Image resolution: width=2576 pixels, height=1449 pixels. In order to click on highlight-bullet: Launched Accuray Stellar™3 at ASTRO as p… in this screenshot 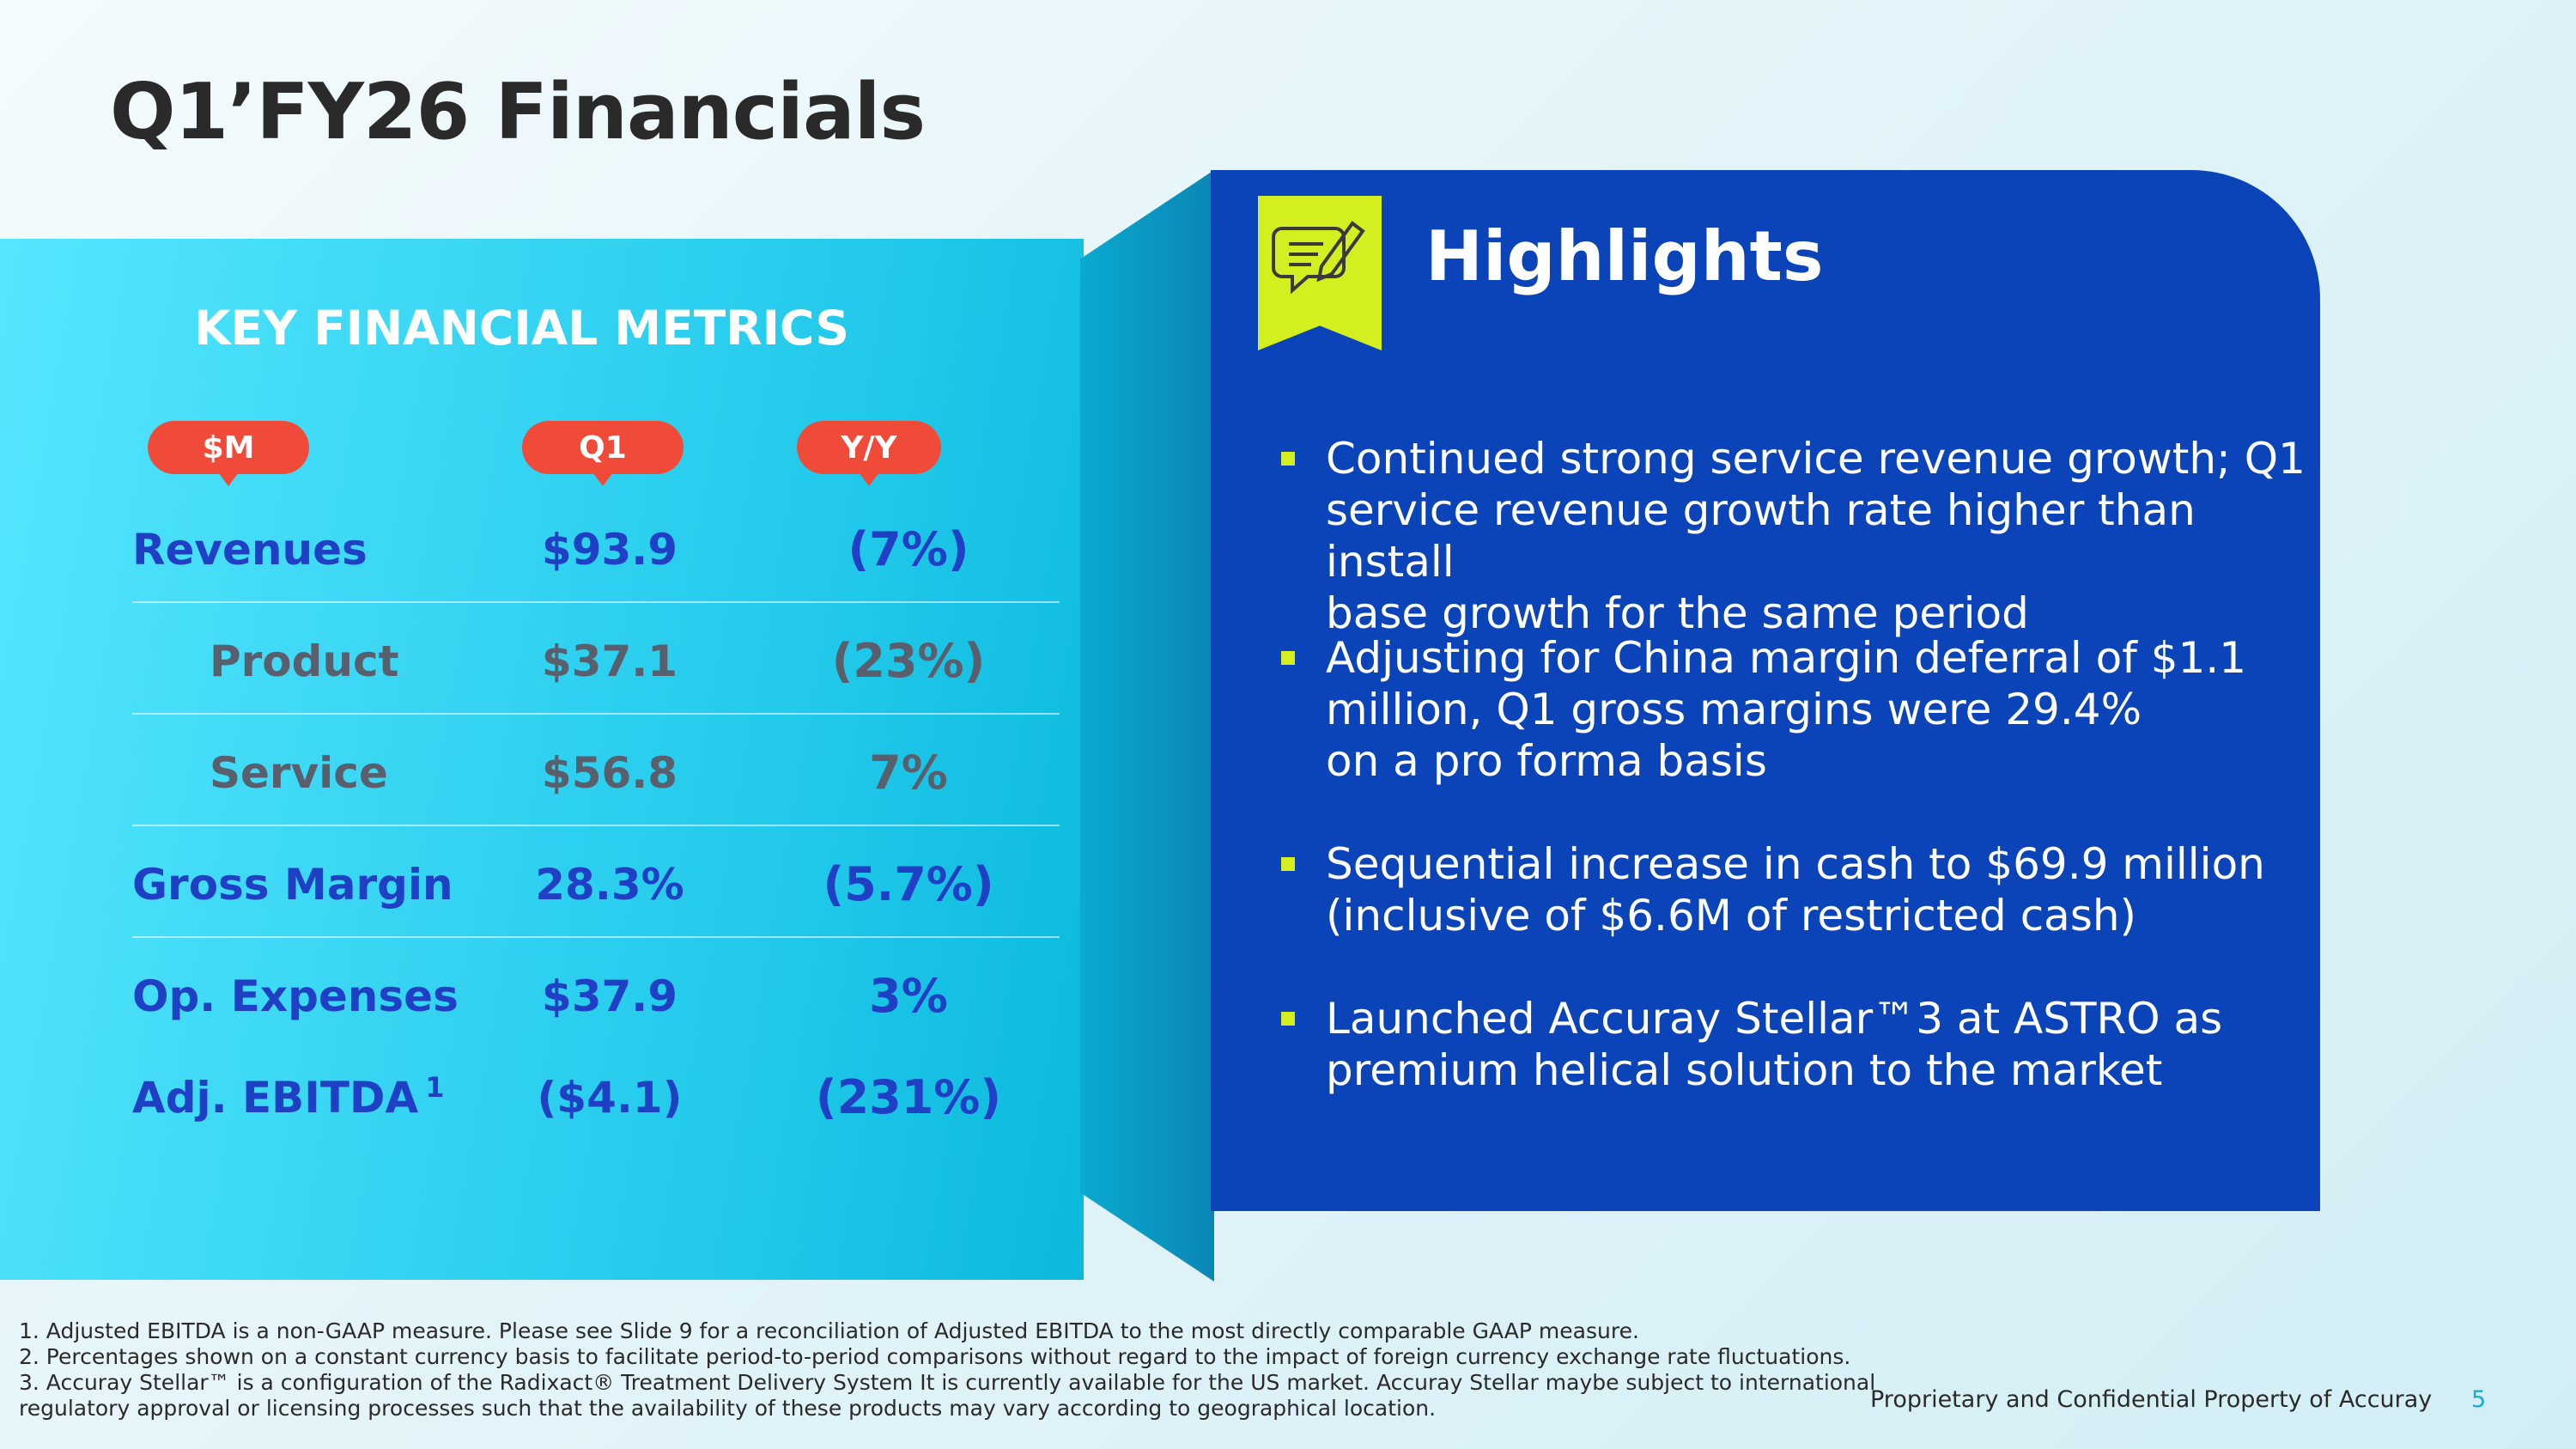, I will do `click(1800, 1044)`.